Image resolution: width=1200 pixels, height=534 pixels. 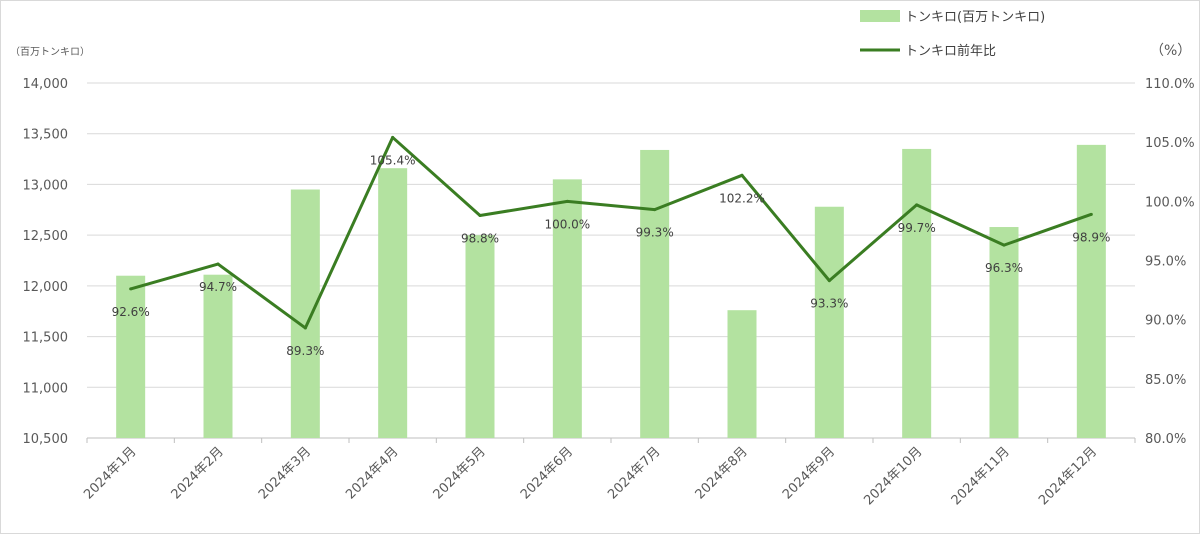 What do you see at coordinates (131, 312) in the screenshot?
I see `data-label: 92.6%` at bounding box center [131, 312].